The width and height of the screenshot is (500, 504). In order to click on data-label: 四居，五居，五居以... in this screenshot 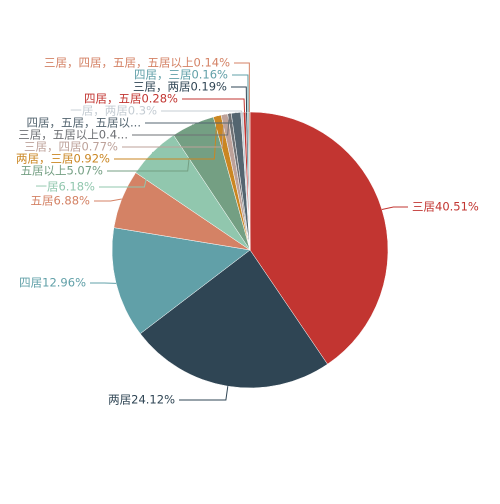, I will do `click(84, 123)`.